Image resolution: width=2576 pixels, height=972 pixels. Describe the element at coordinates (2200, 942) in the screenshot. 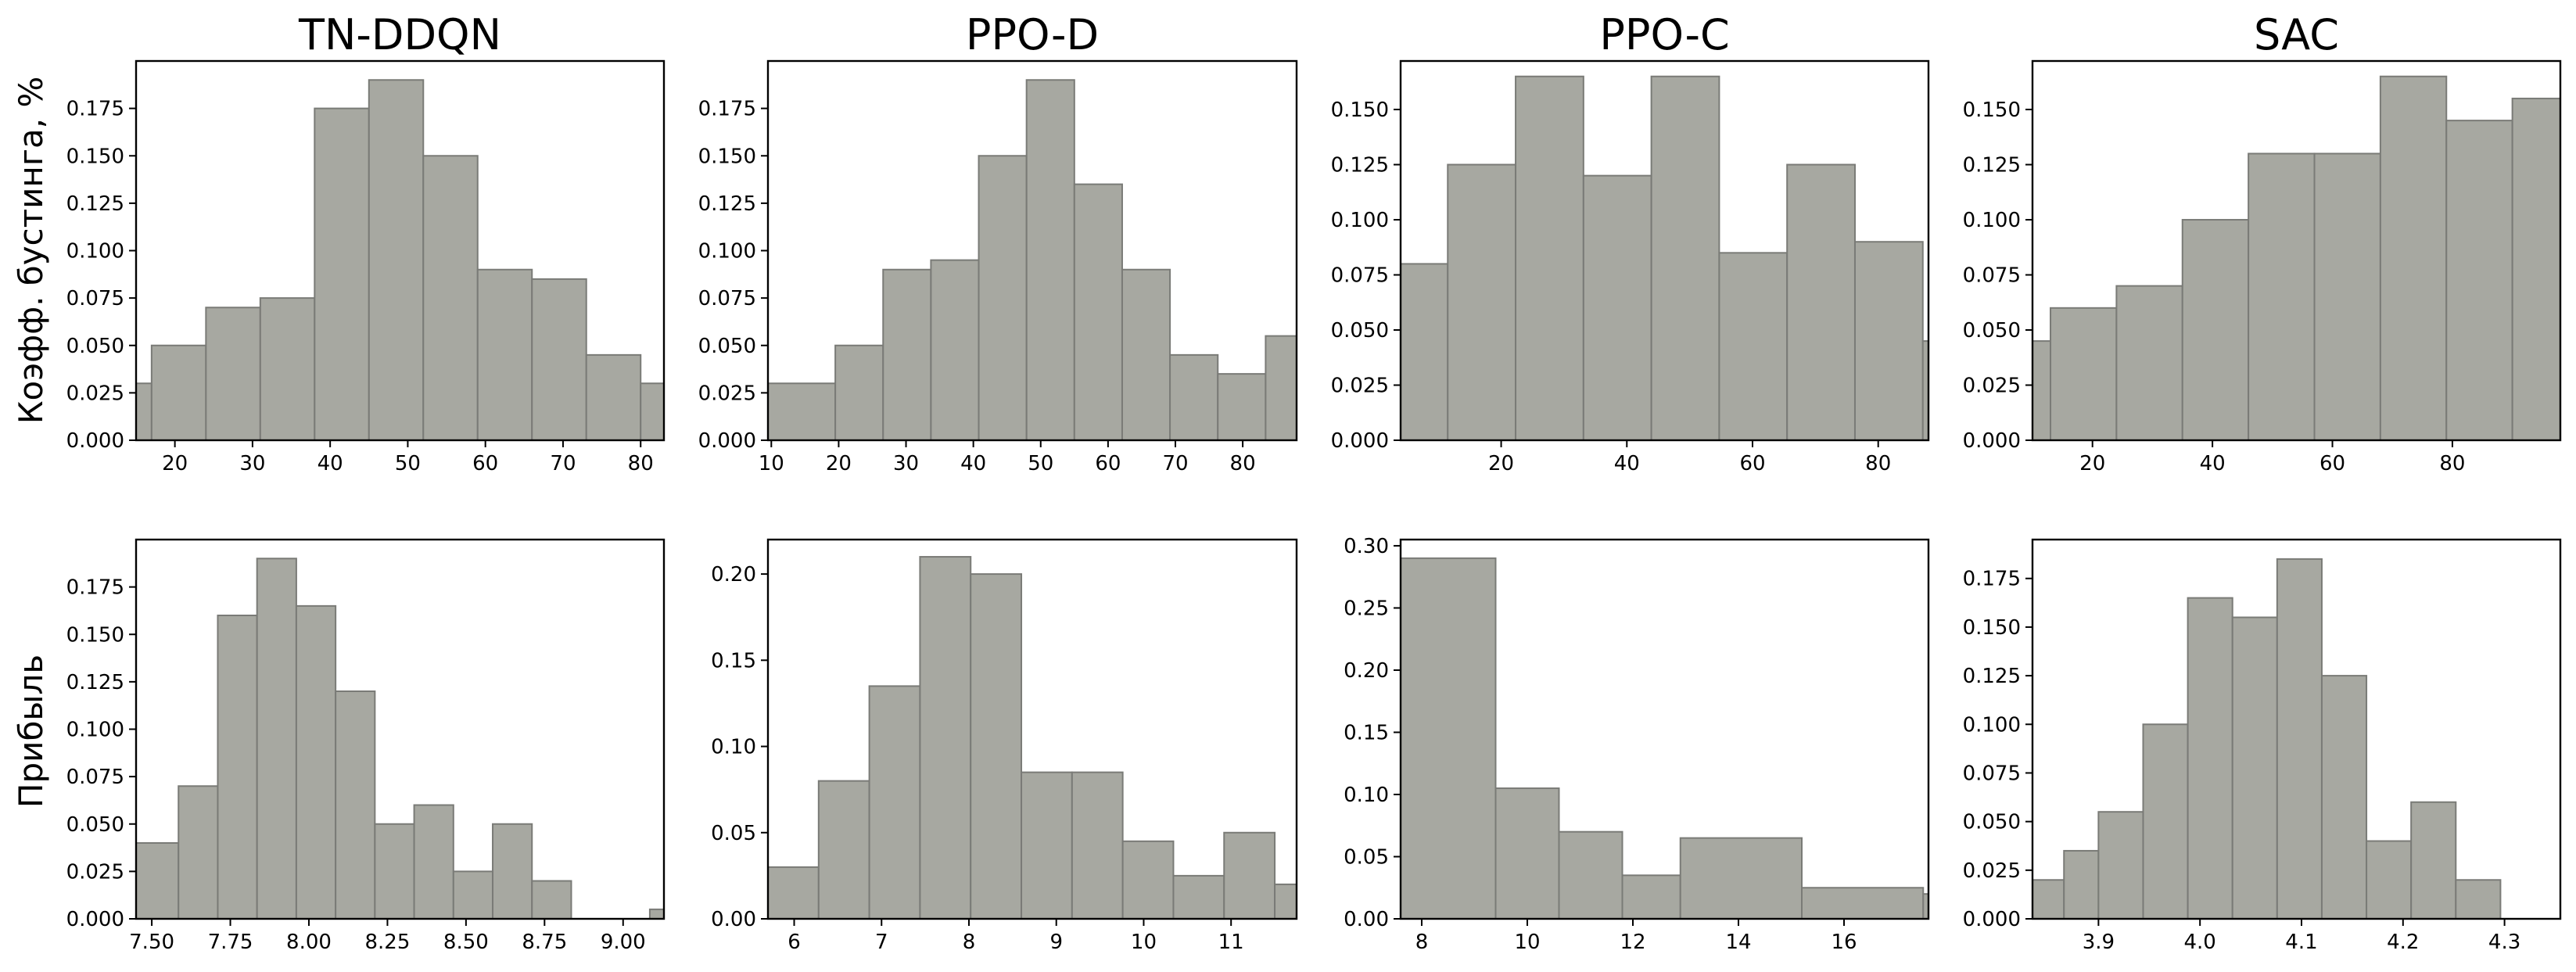

I see `x-tick-label: 4.0` at that location.